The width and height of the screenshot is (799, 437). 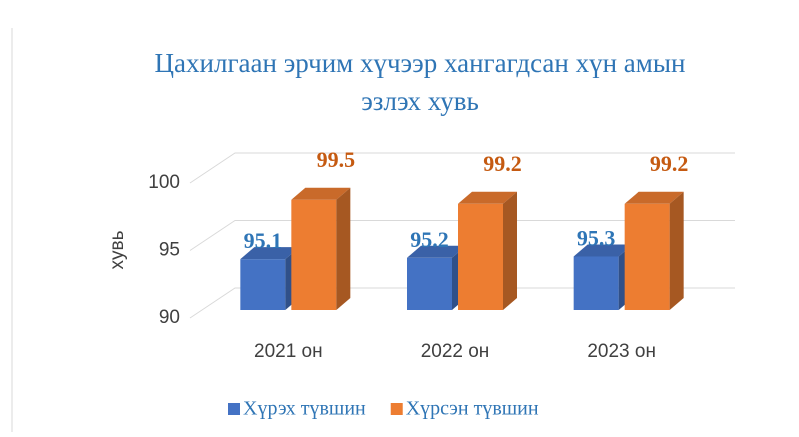 What do you see at coordinates (169, 317) in the screenshot?
I see `y-tick-label: 90` at bounding box center [169, 317].